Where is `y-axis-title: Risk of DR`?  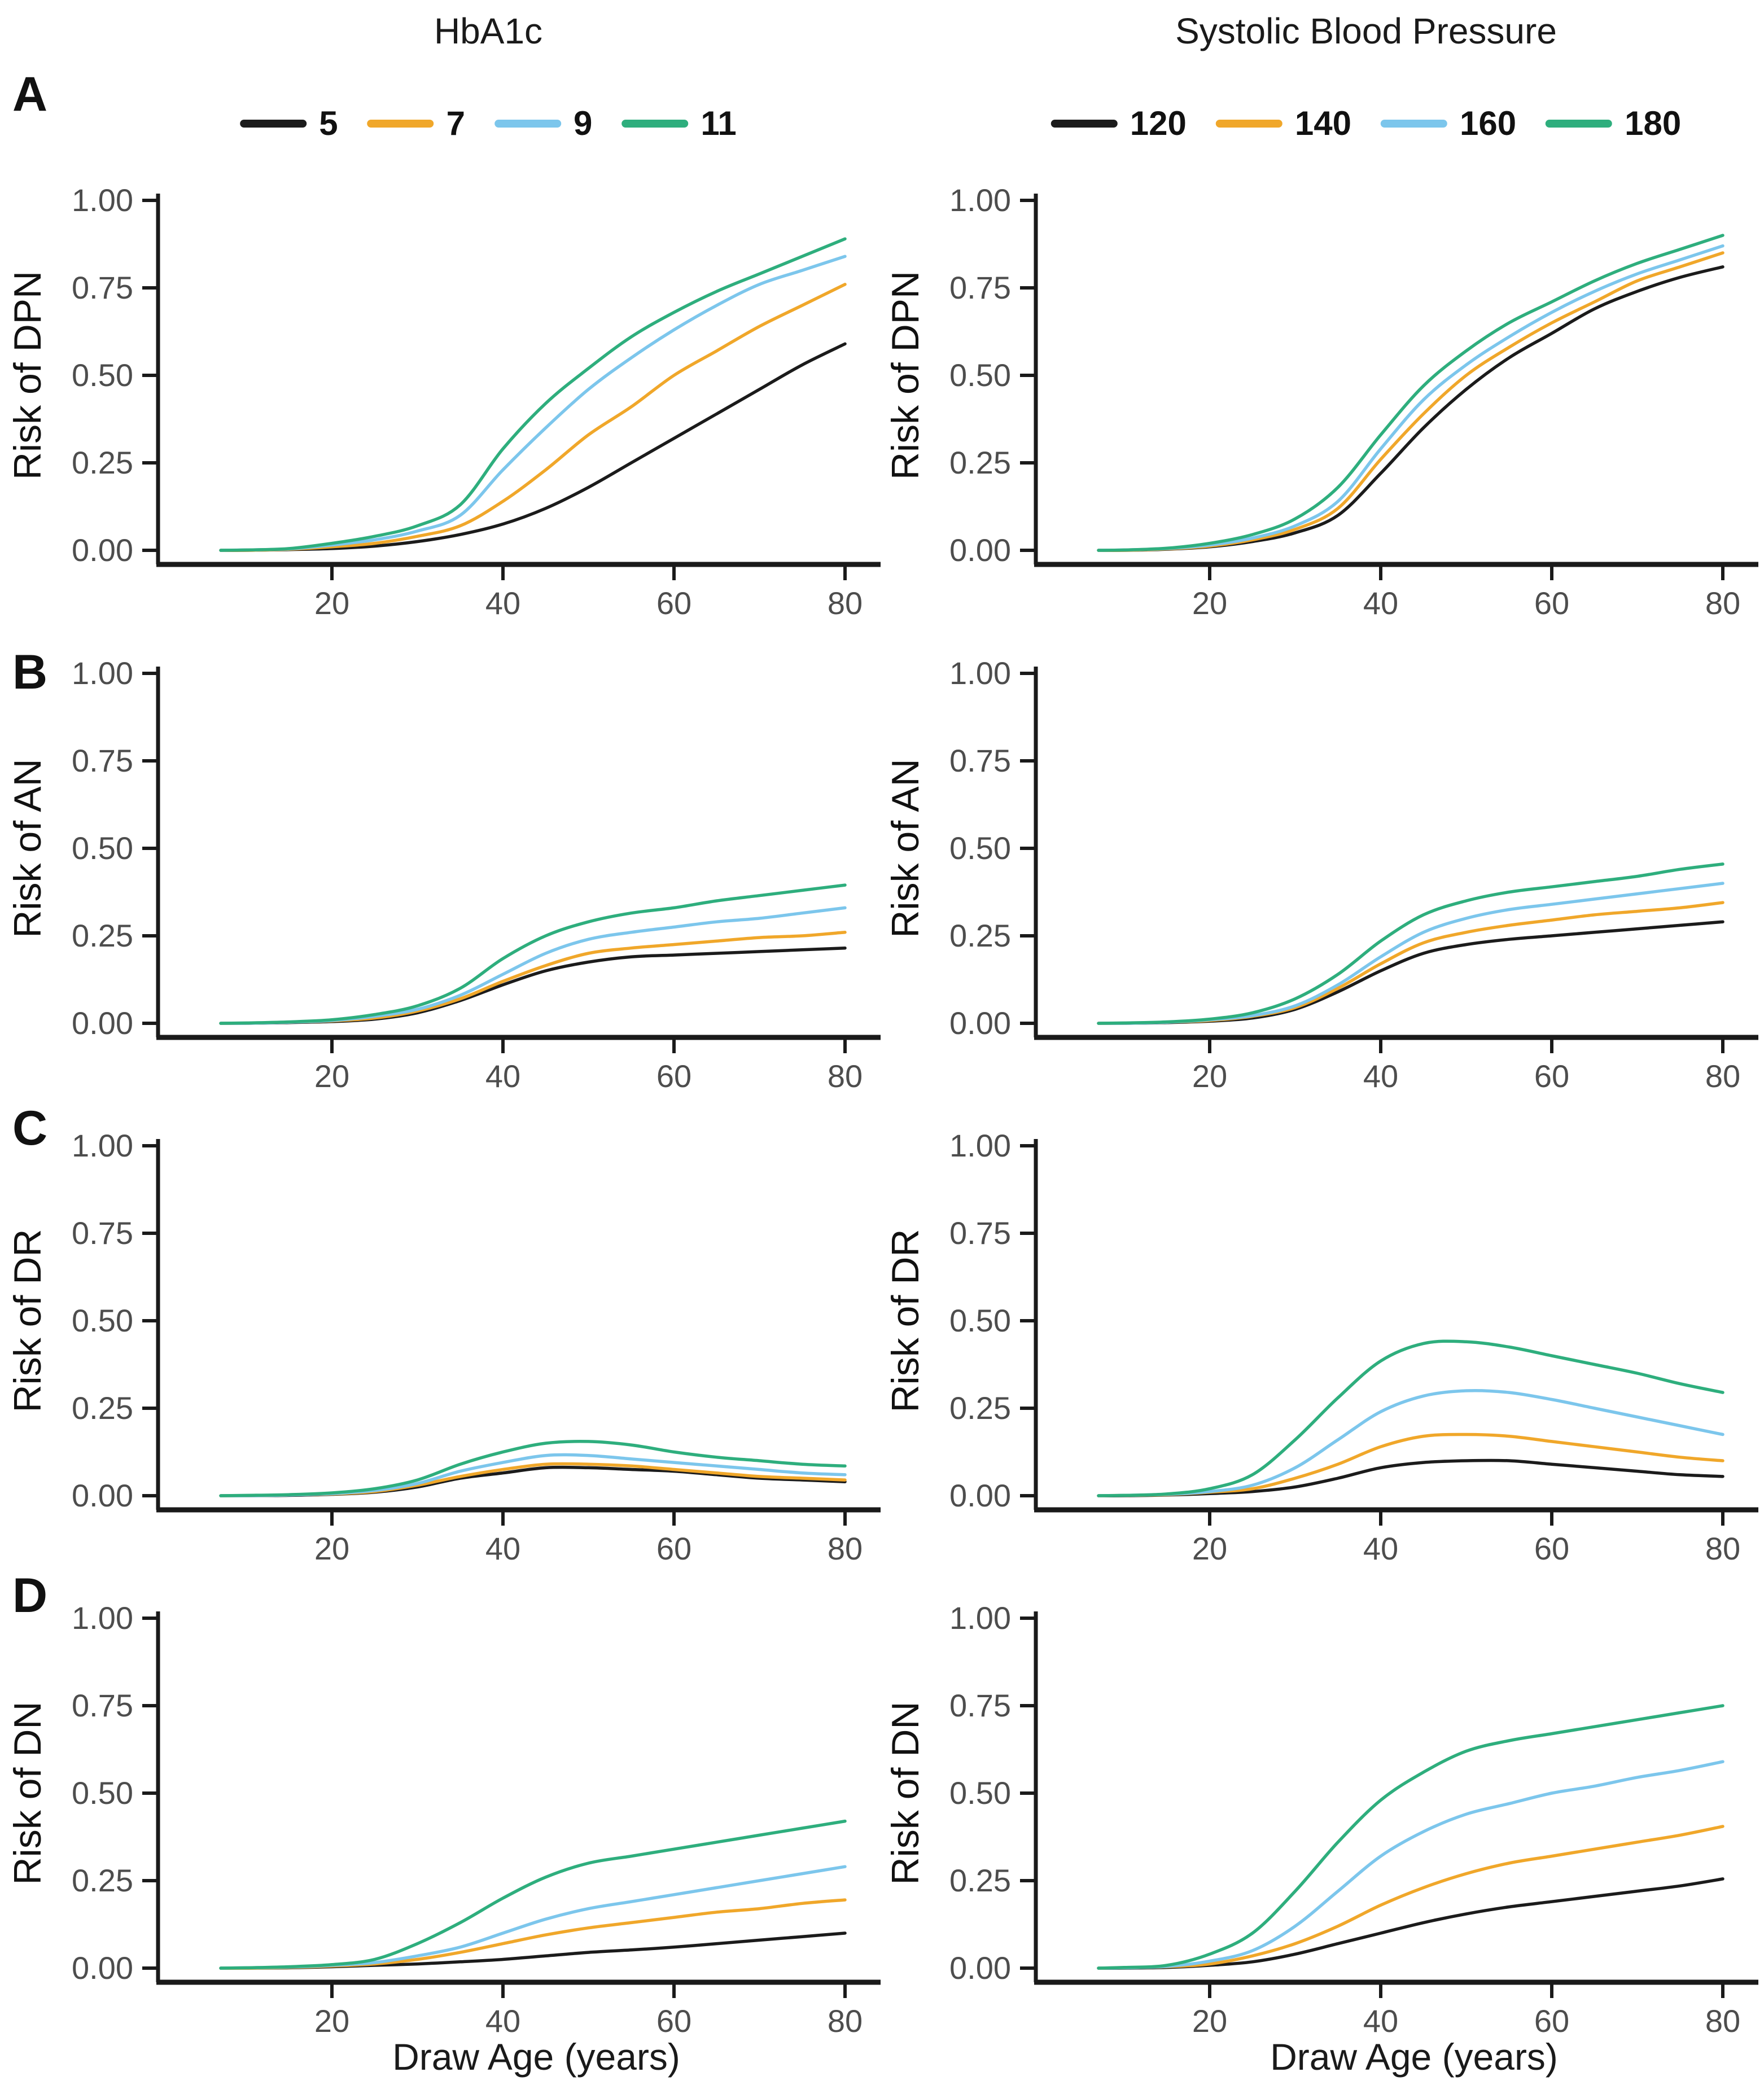
y-axis-title: Risk of DR is located at coordinates (27, 1321).